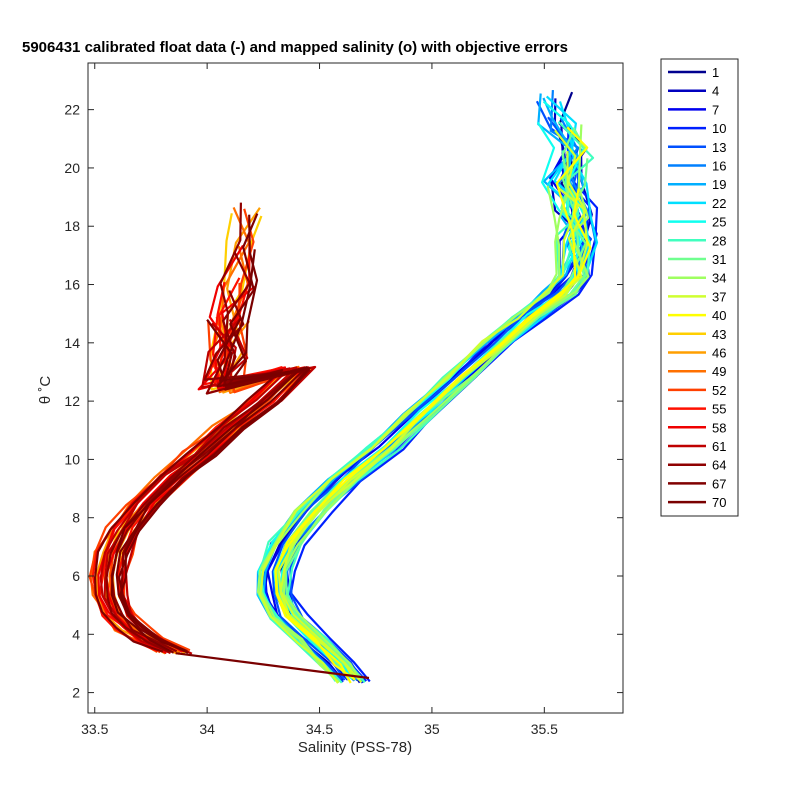  What do you see at coordinates (719, 296) in the screenshot?
I see `legend-label: 37` at bounding box center [719, 296].